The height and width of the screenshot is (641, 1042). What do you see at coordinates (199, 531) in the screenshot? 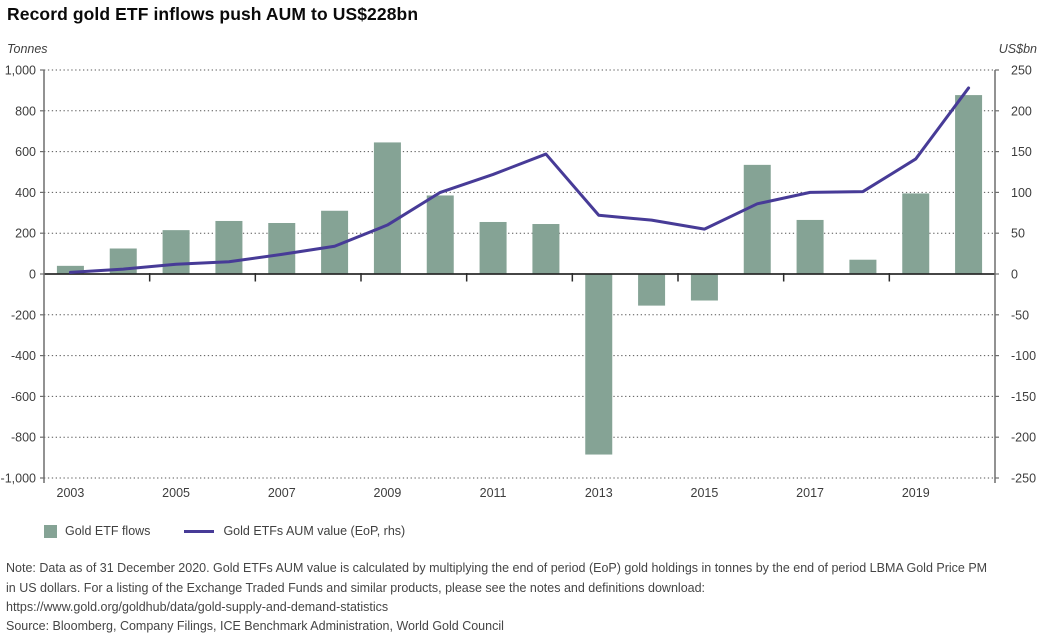
I see `legend-line-swatch-icon` at bounding box center [199, 531].